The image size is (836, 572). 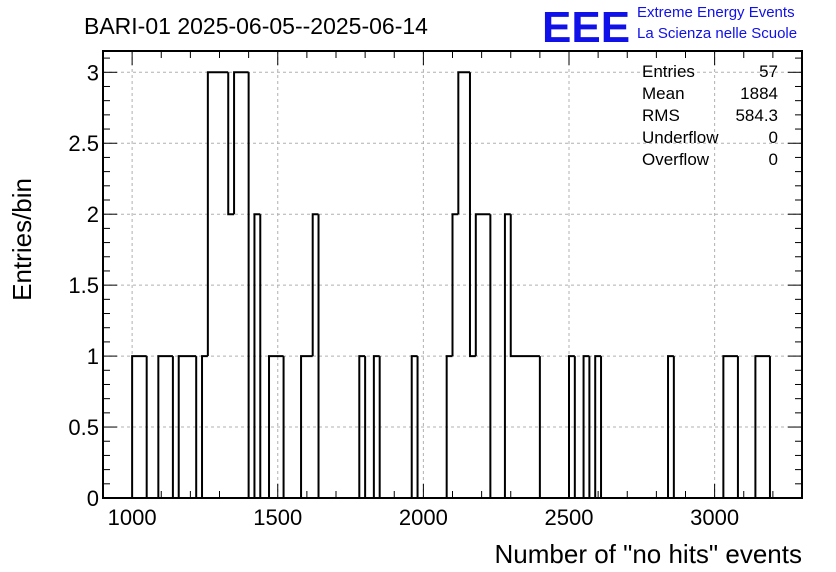 What do you see at coordinates (759, 93) in the screenshot?
I see `stats-mean-value: 1884` at bounding box center [759, 93].